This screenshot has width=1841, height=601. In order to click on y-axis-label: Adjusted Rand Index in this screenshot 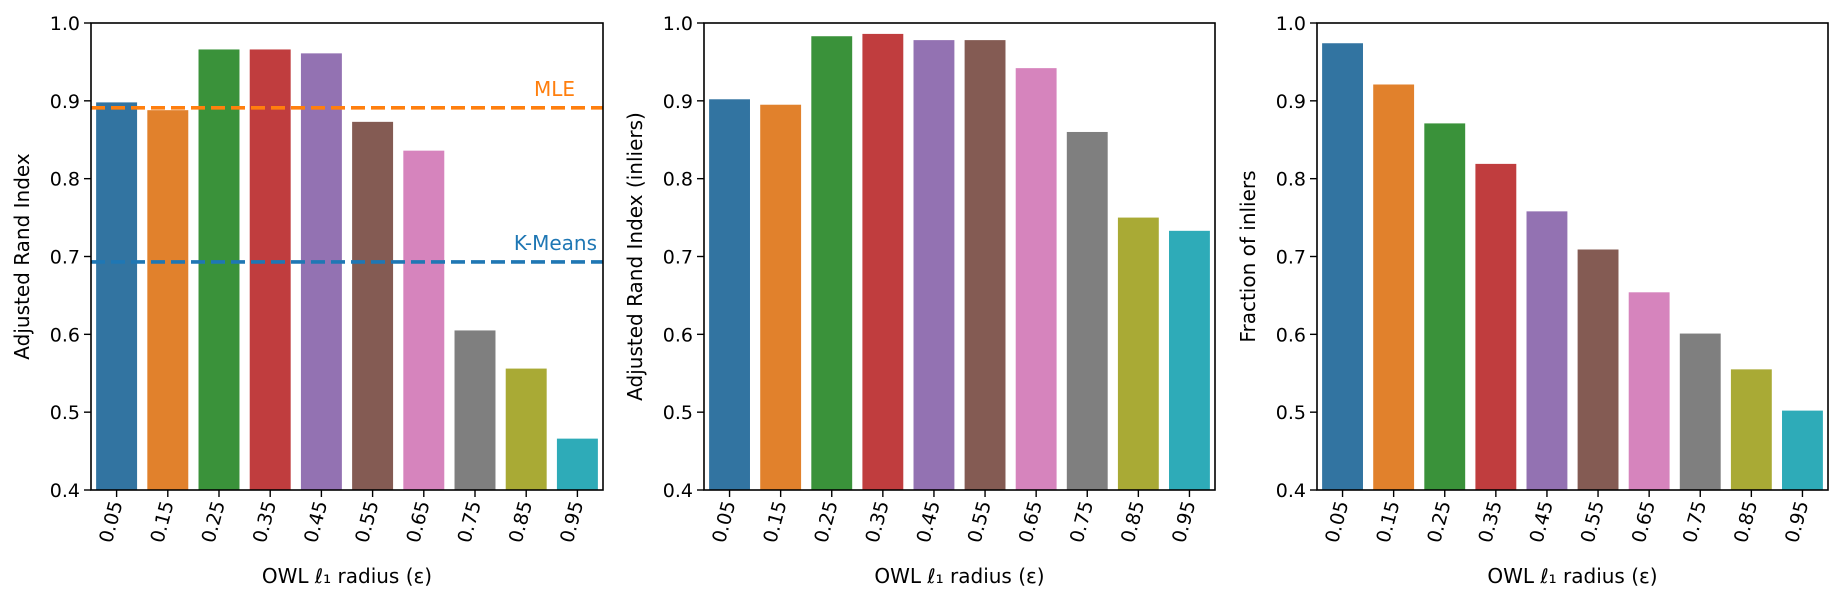, I will do `click(22, 256)`.